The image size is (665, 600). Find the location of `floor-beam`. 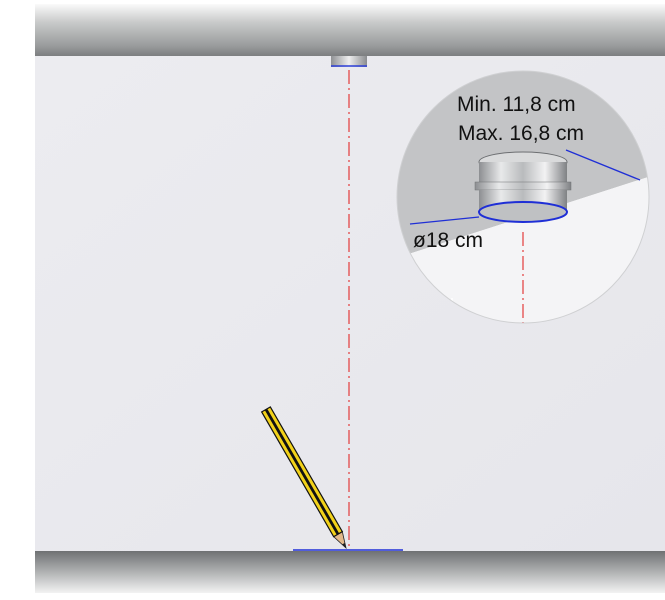

floor-beam is located at coordinates (350, 572).